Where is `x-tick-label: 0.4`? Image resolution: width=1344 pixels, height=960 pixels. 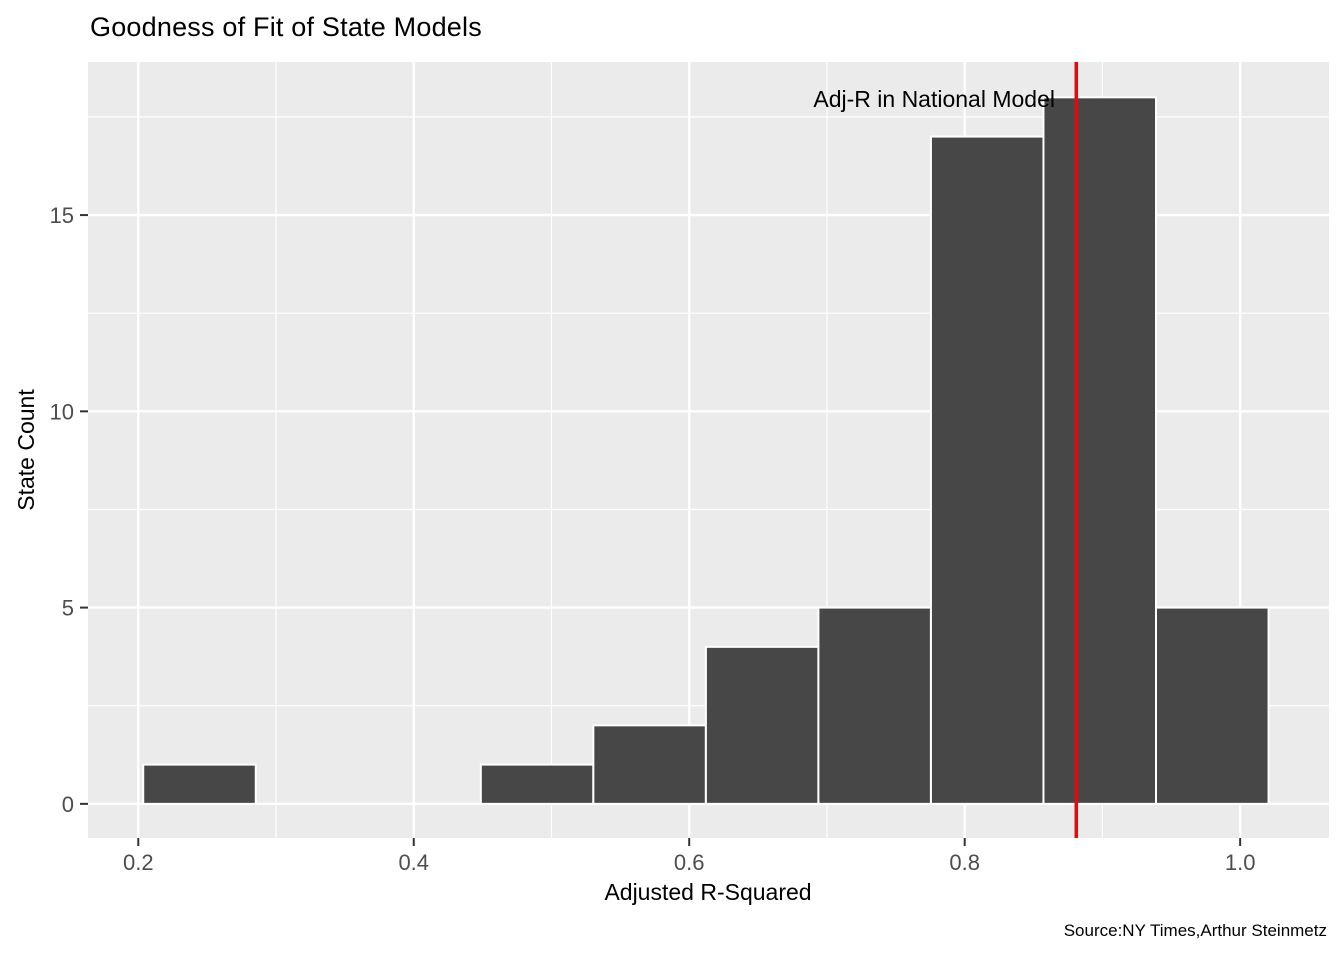
x-tick-label: 0.4 is located at coordinates (413, 862).